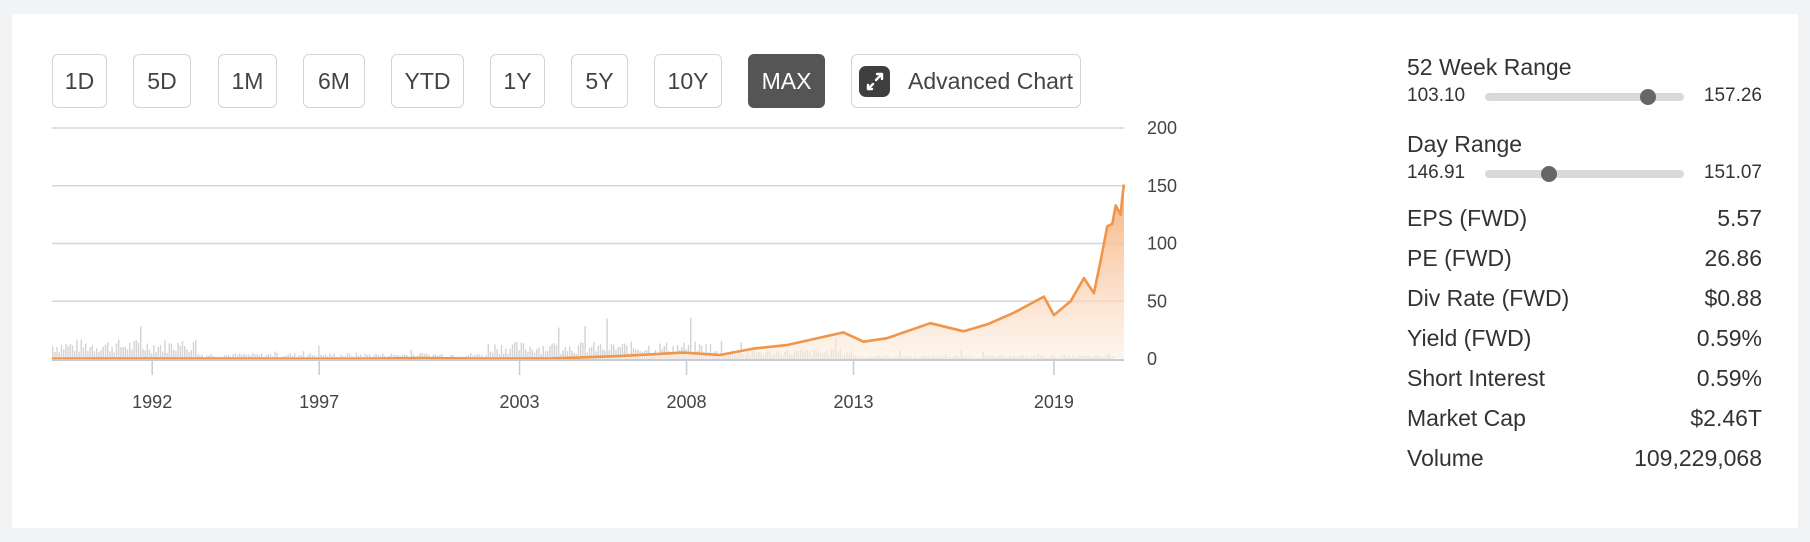  Describe the element at coordinates (1732, 172) in the screenshot. I see `day-high: 151.07` at that location.